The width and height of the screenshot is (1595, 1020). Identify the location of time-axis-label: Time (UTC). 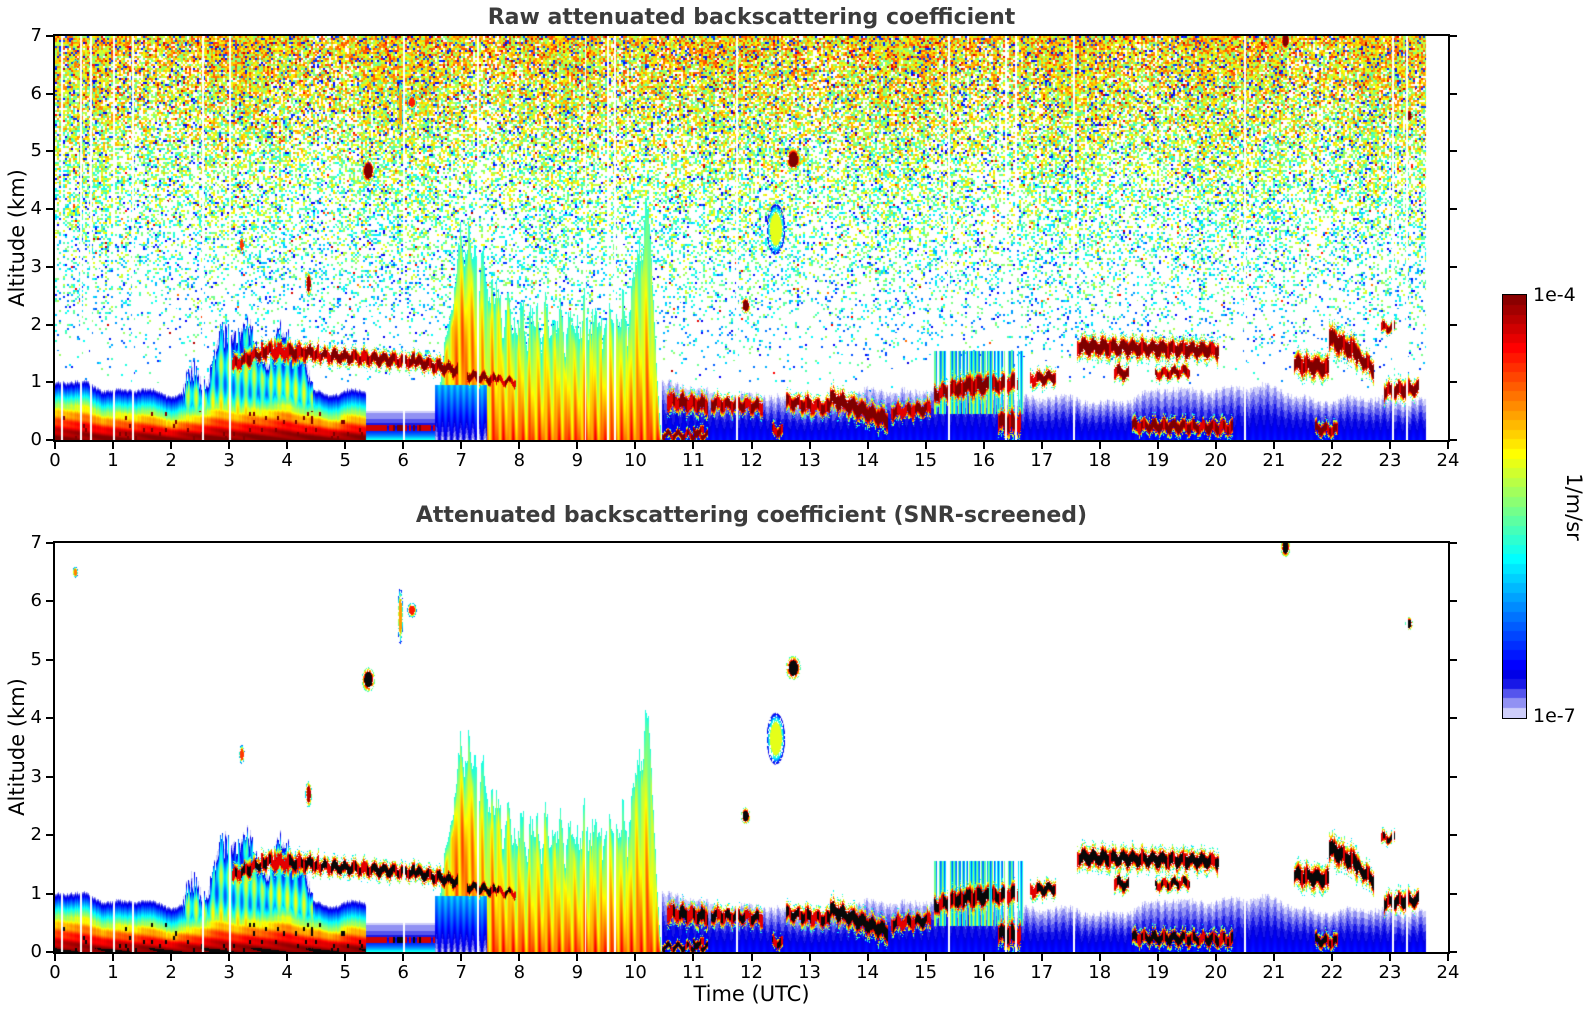
(751, 994).